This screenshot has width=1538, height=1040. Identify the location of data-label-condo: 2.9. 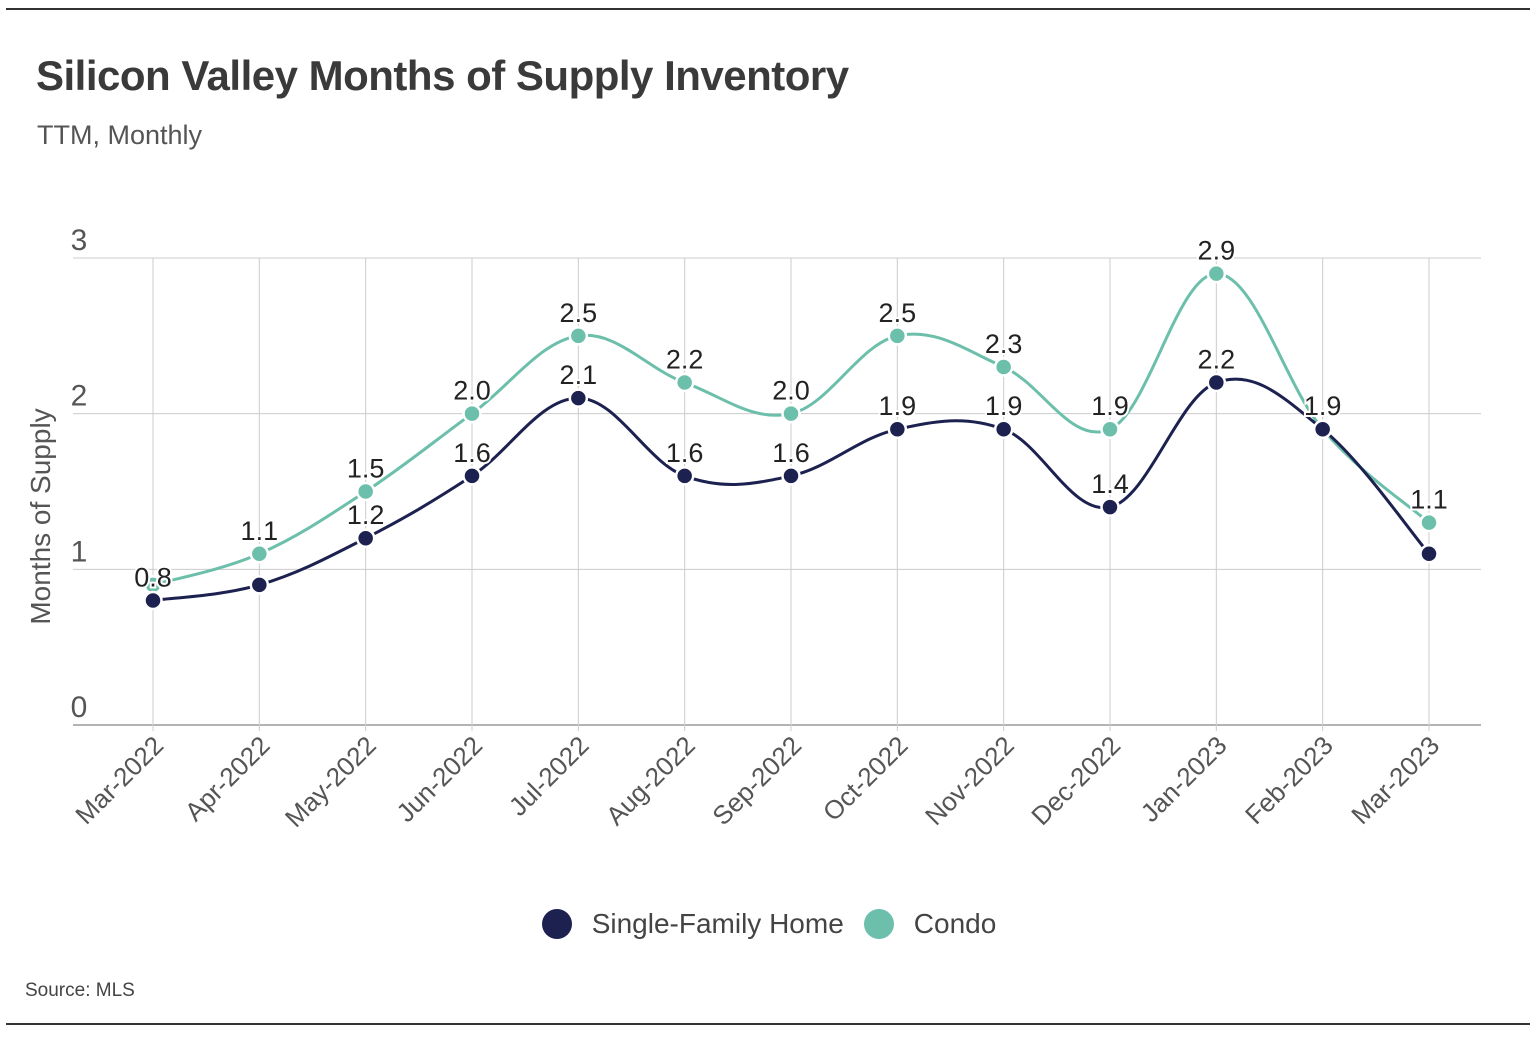
(1217, 251).